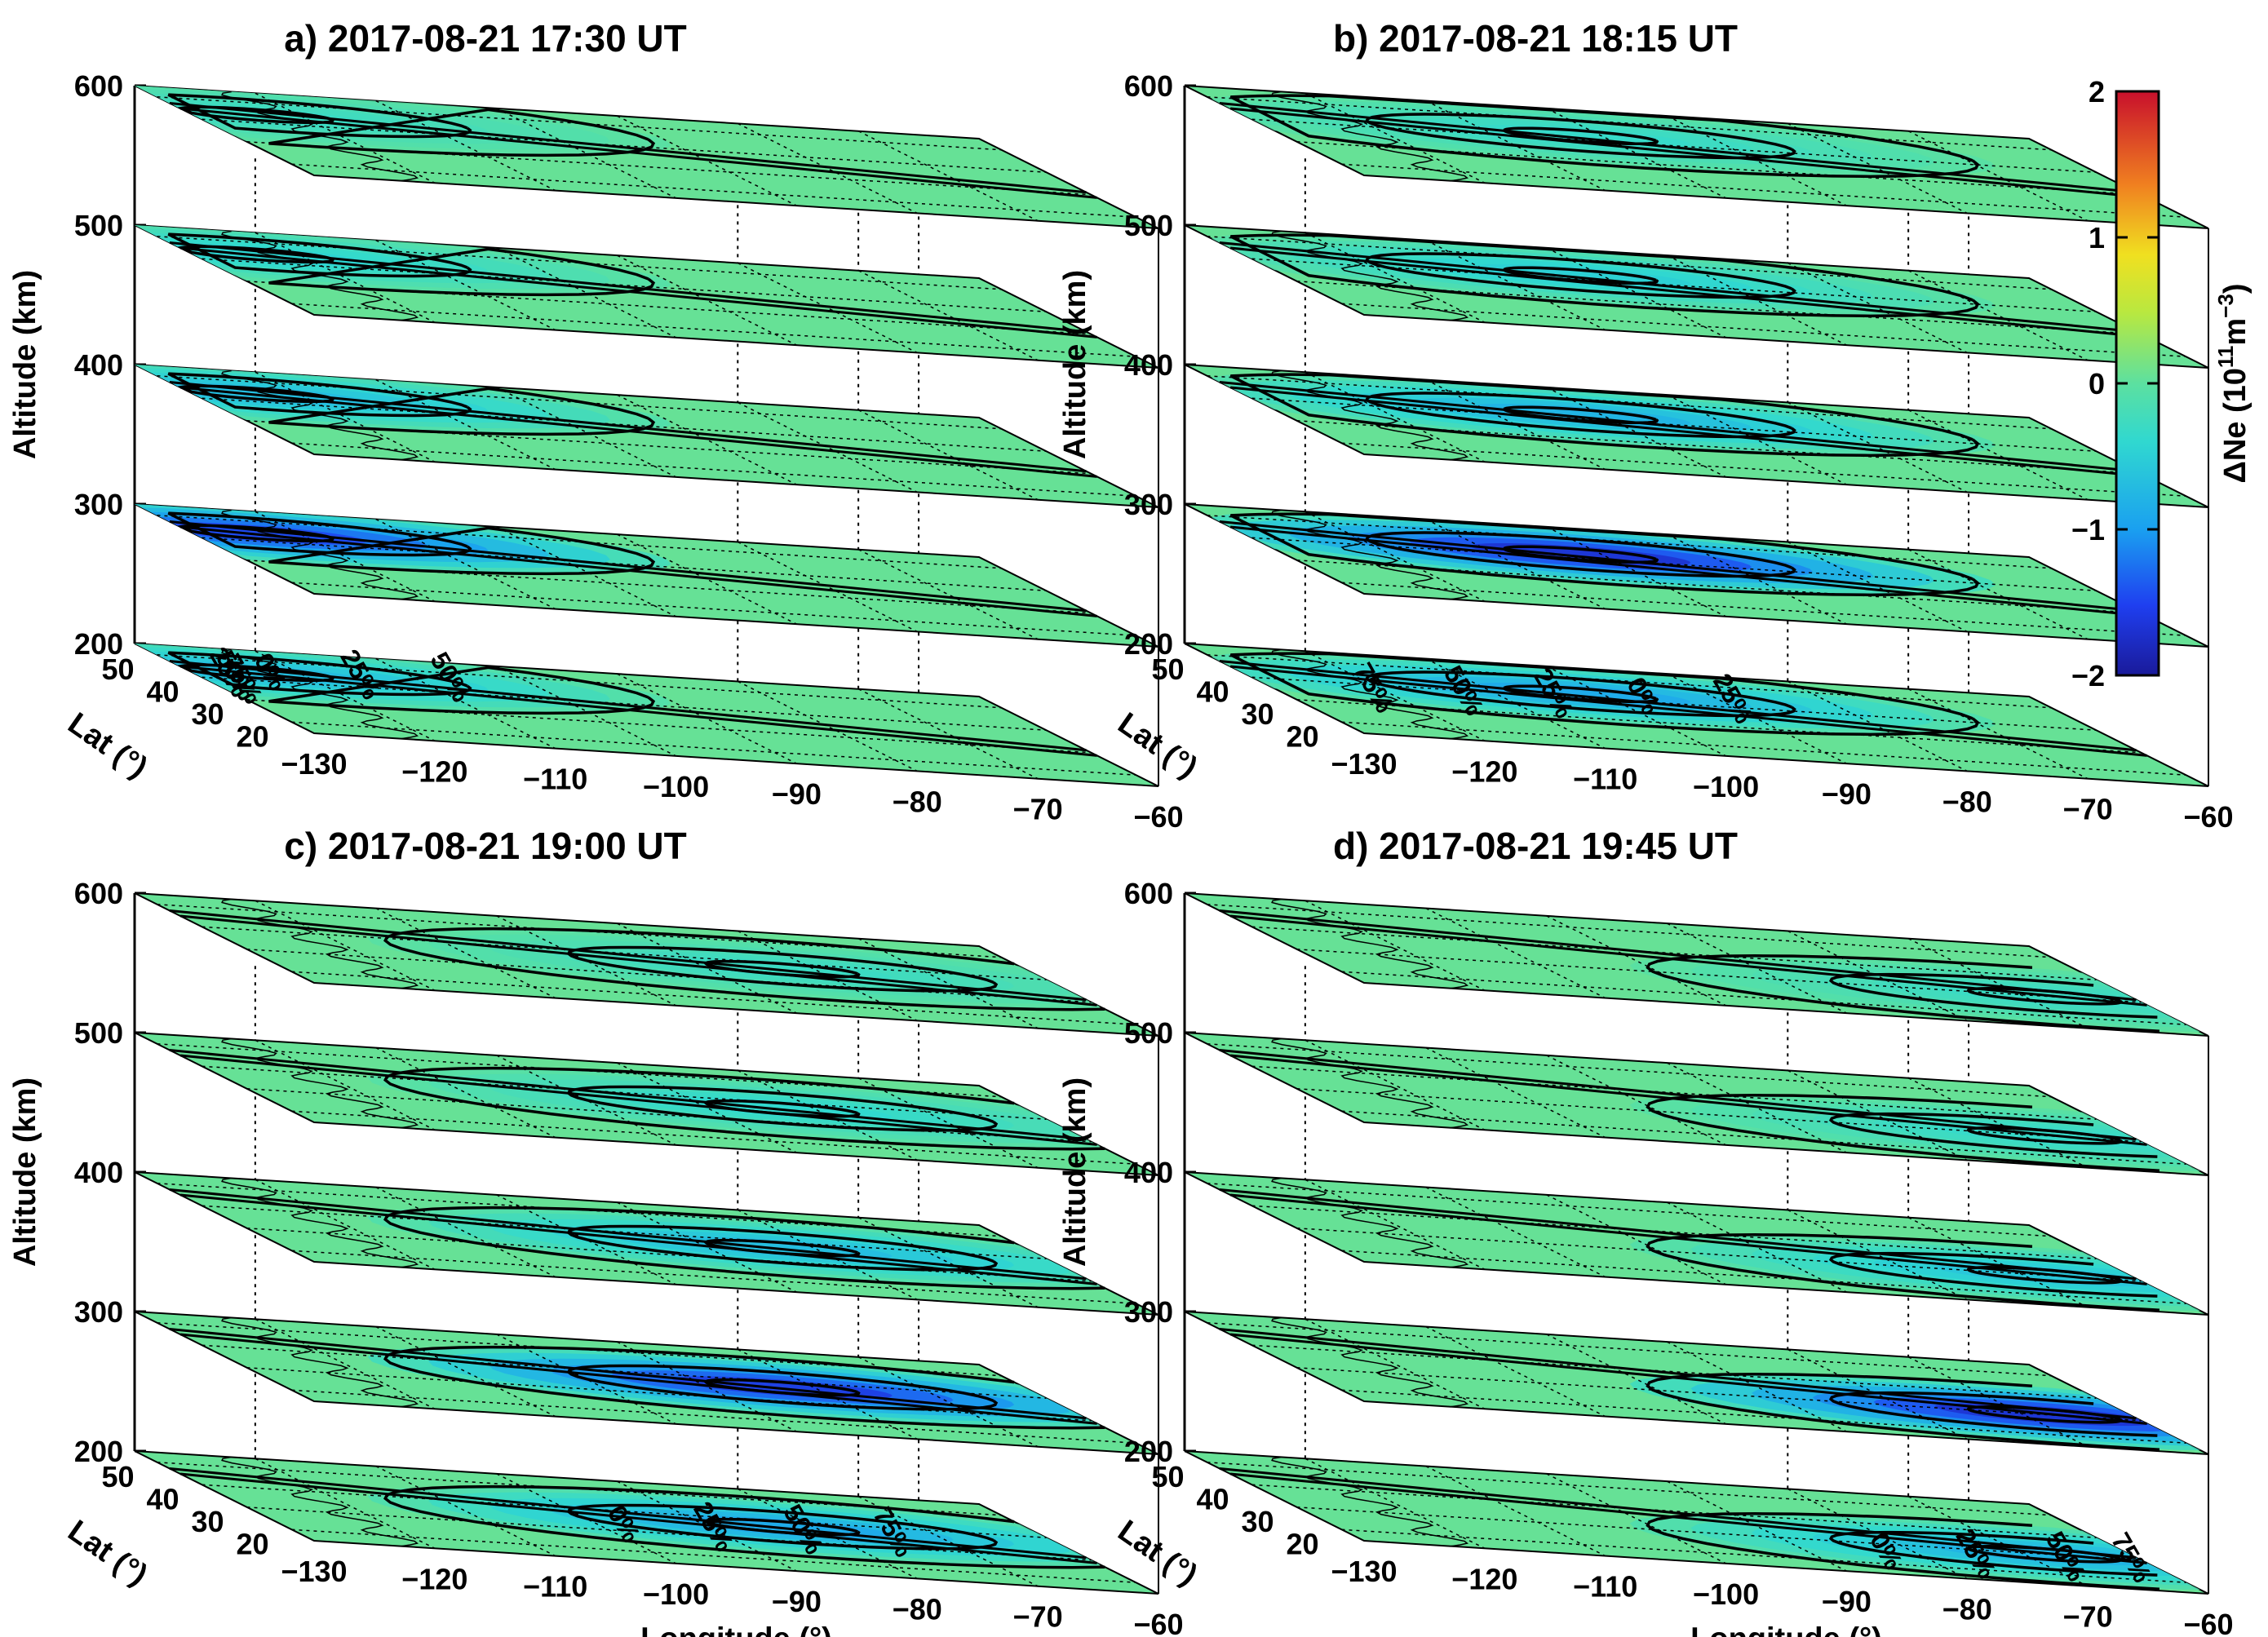 The height and width of the screenshot is (1637, 2268). I want to click on latitude-axis-label: Lat (°), so click(108, 745).